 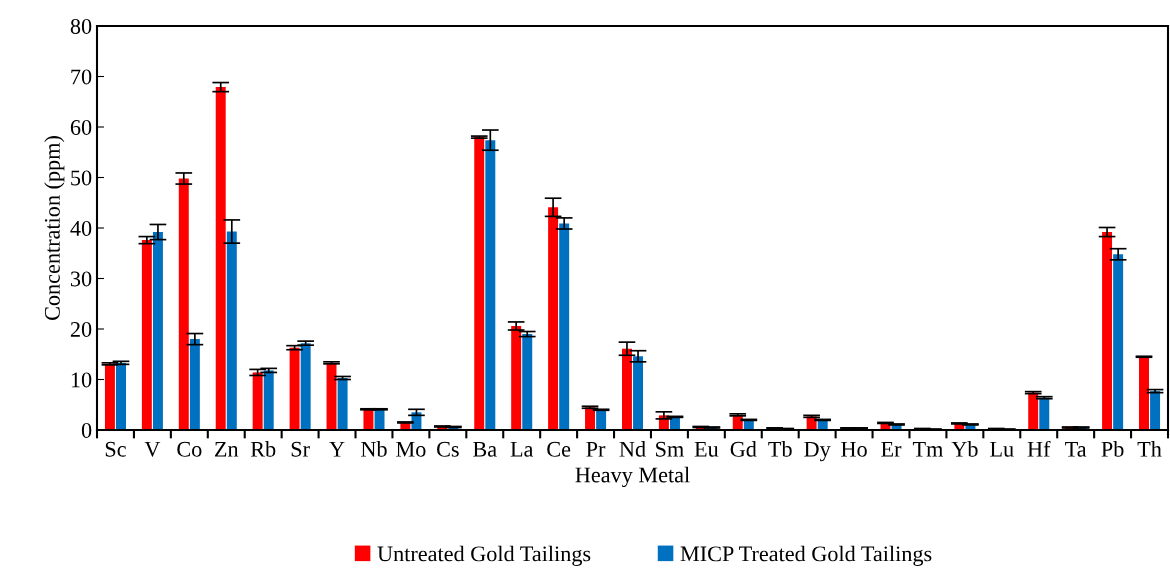 What do you see at coordinates (559, 449) in the screenshot?
I see `x-tick-label: Ce` at bounding box center [559, 449].